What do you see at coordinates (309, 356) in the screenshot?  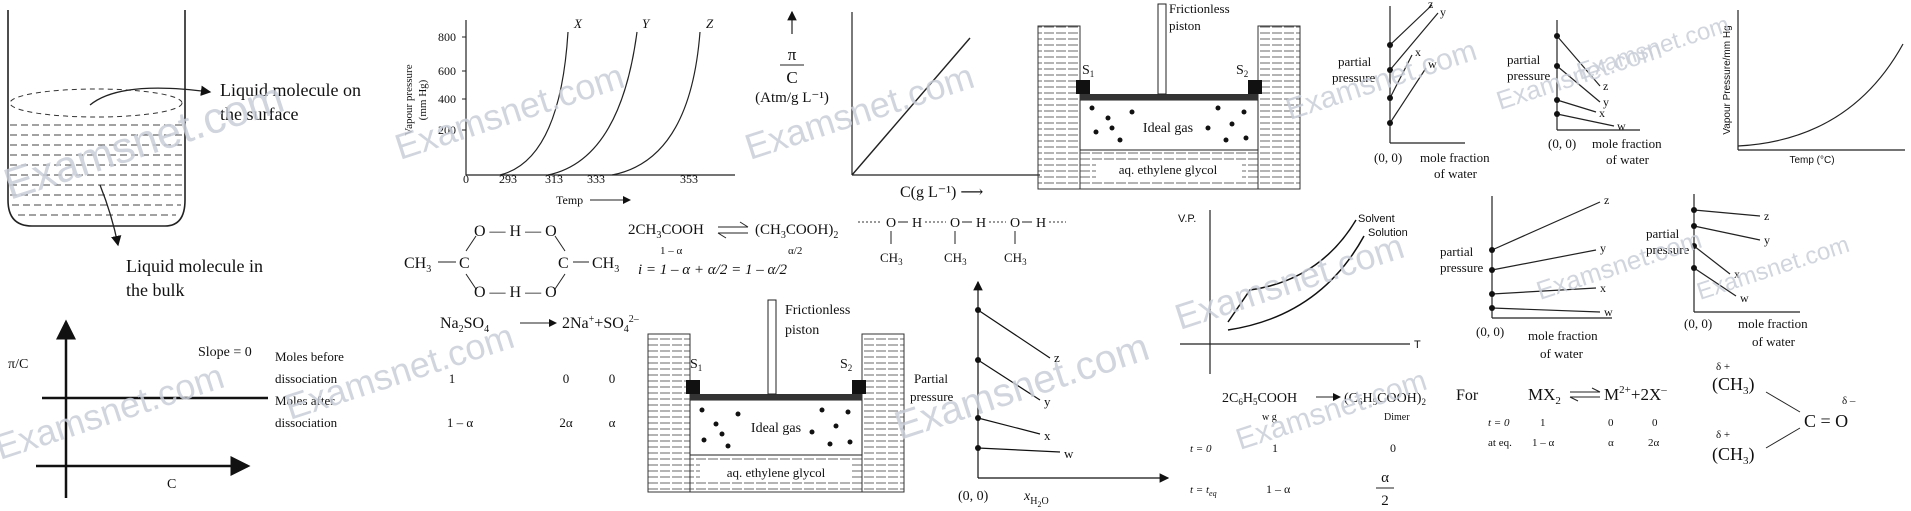 I see `row1-label-1: Moles before` at bounding box center [309, 356].